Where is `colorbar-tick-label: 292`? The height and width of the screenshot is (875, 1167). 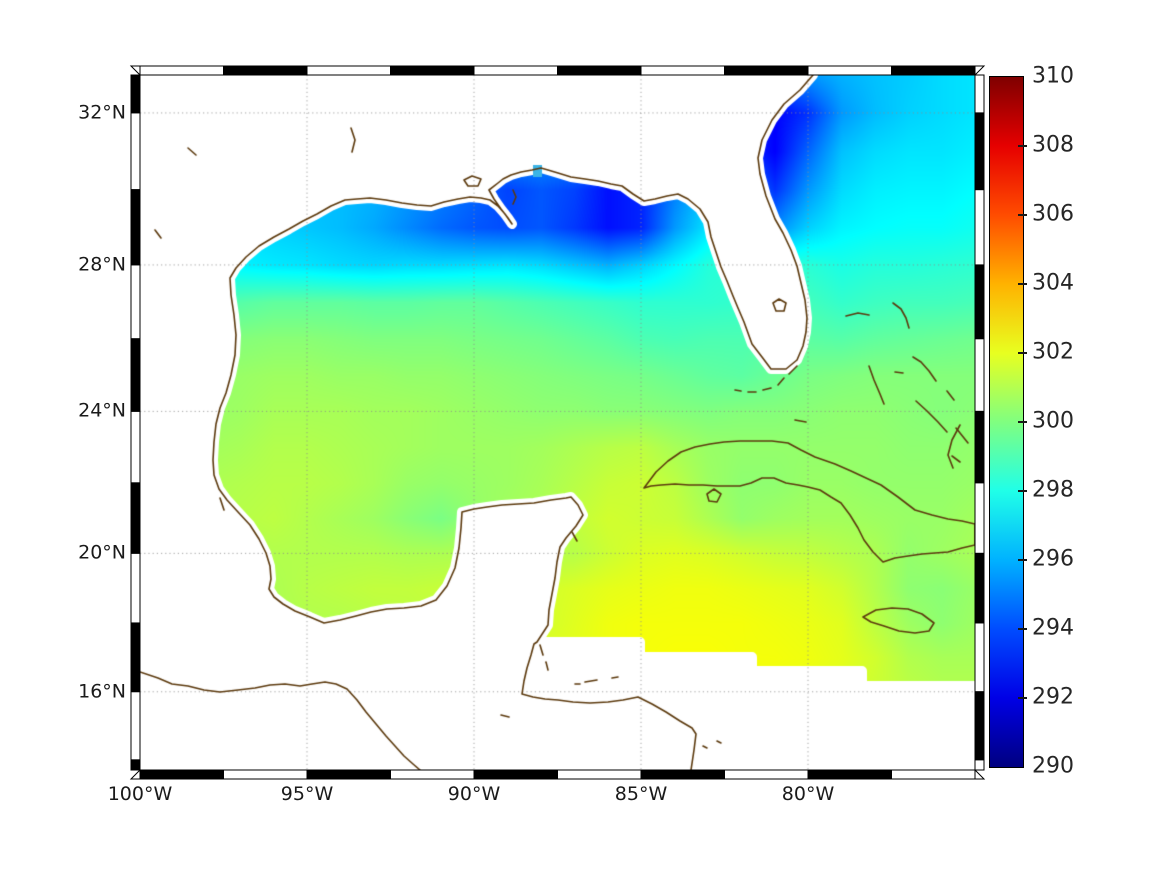 colorbar-tick-label: 292 is located at coordinates (1053, 697).